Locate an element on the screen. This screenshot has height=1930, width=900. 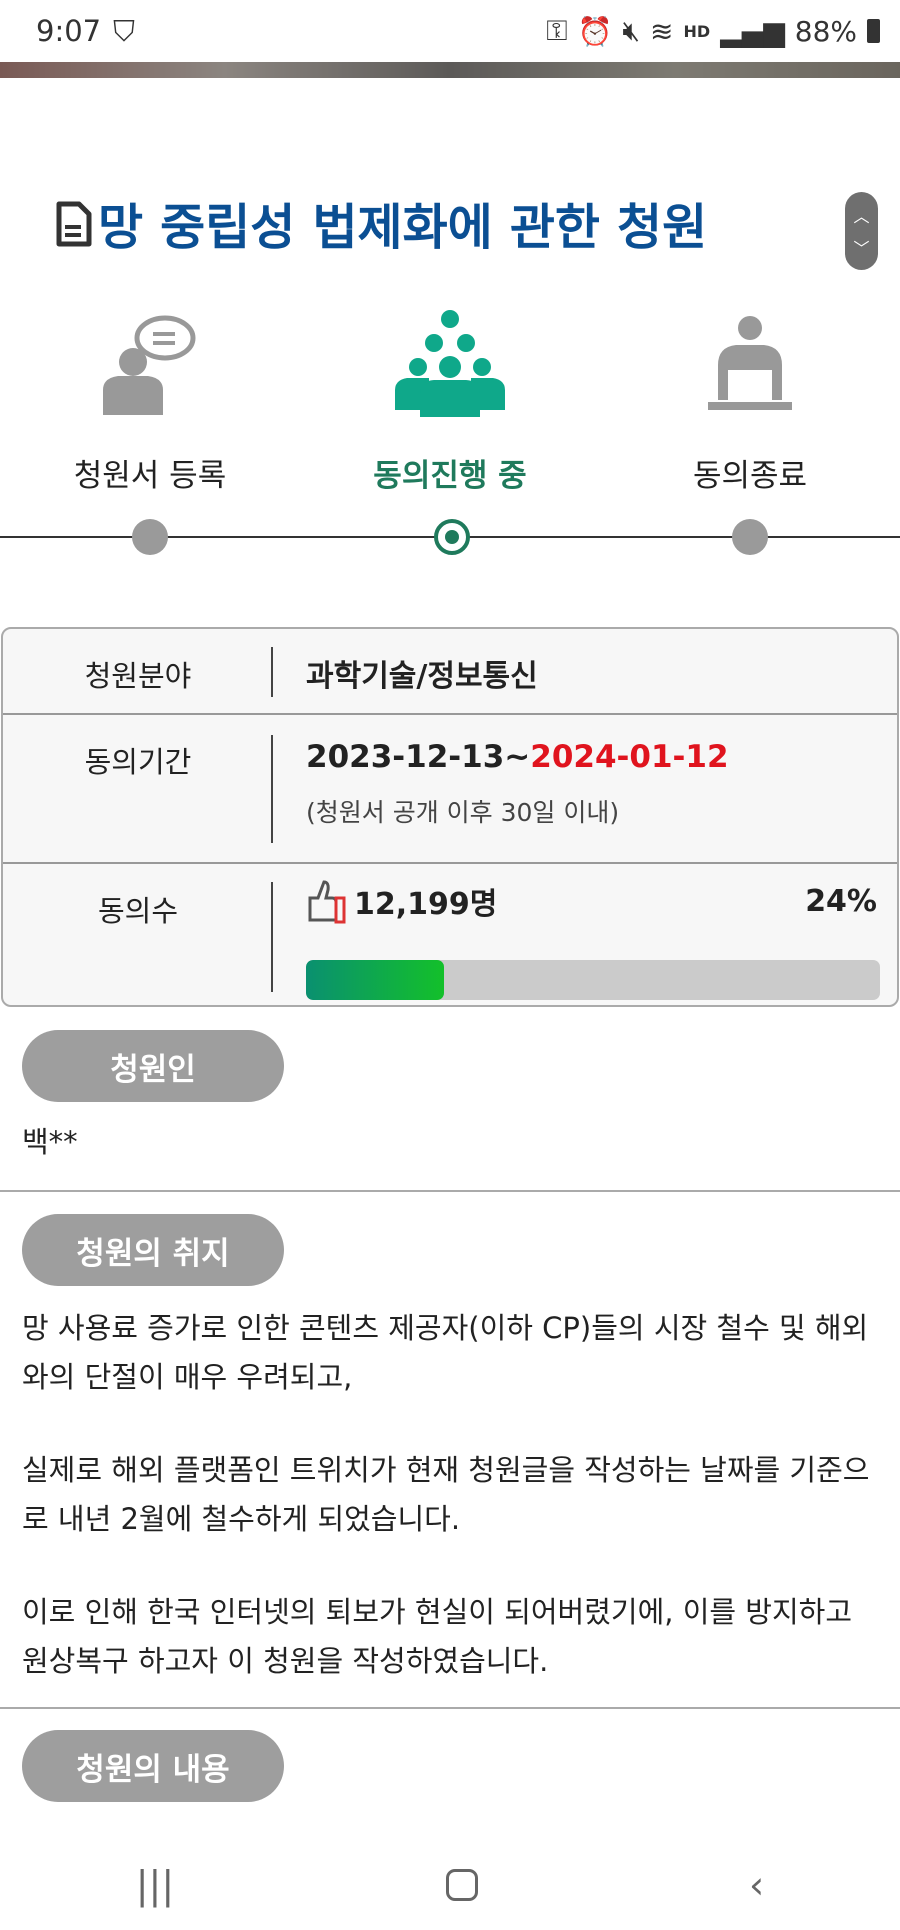
mute-icon: 🔇︎ is located at coordinates (631, 30).